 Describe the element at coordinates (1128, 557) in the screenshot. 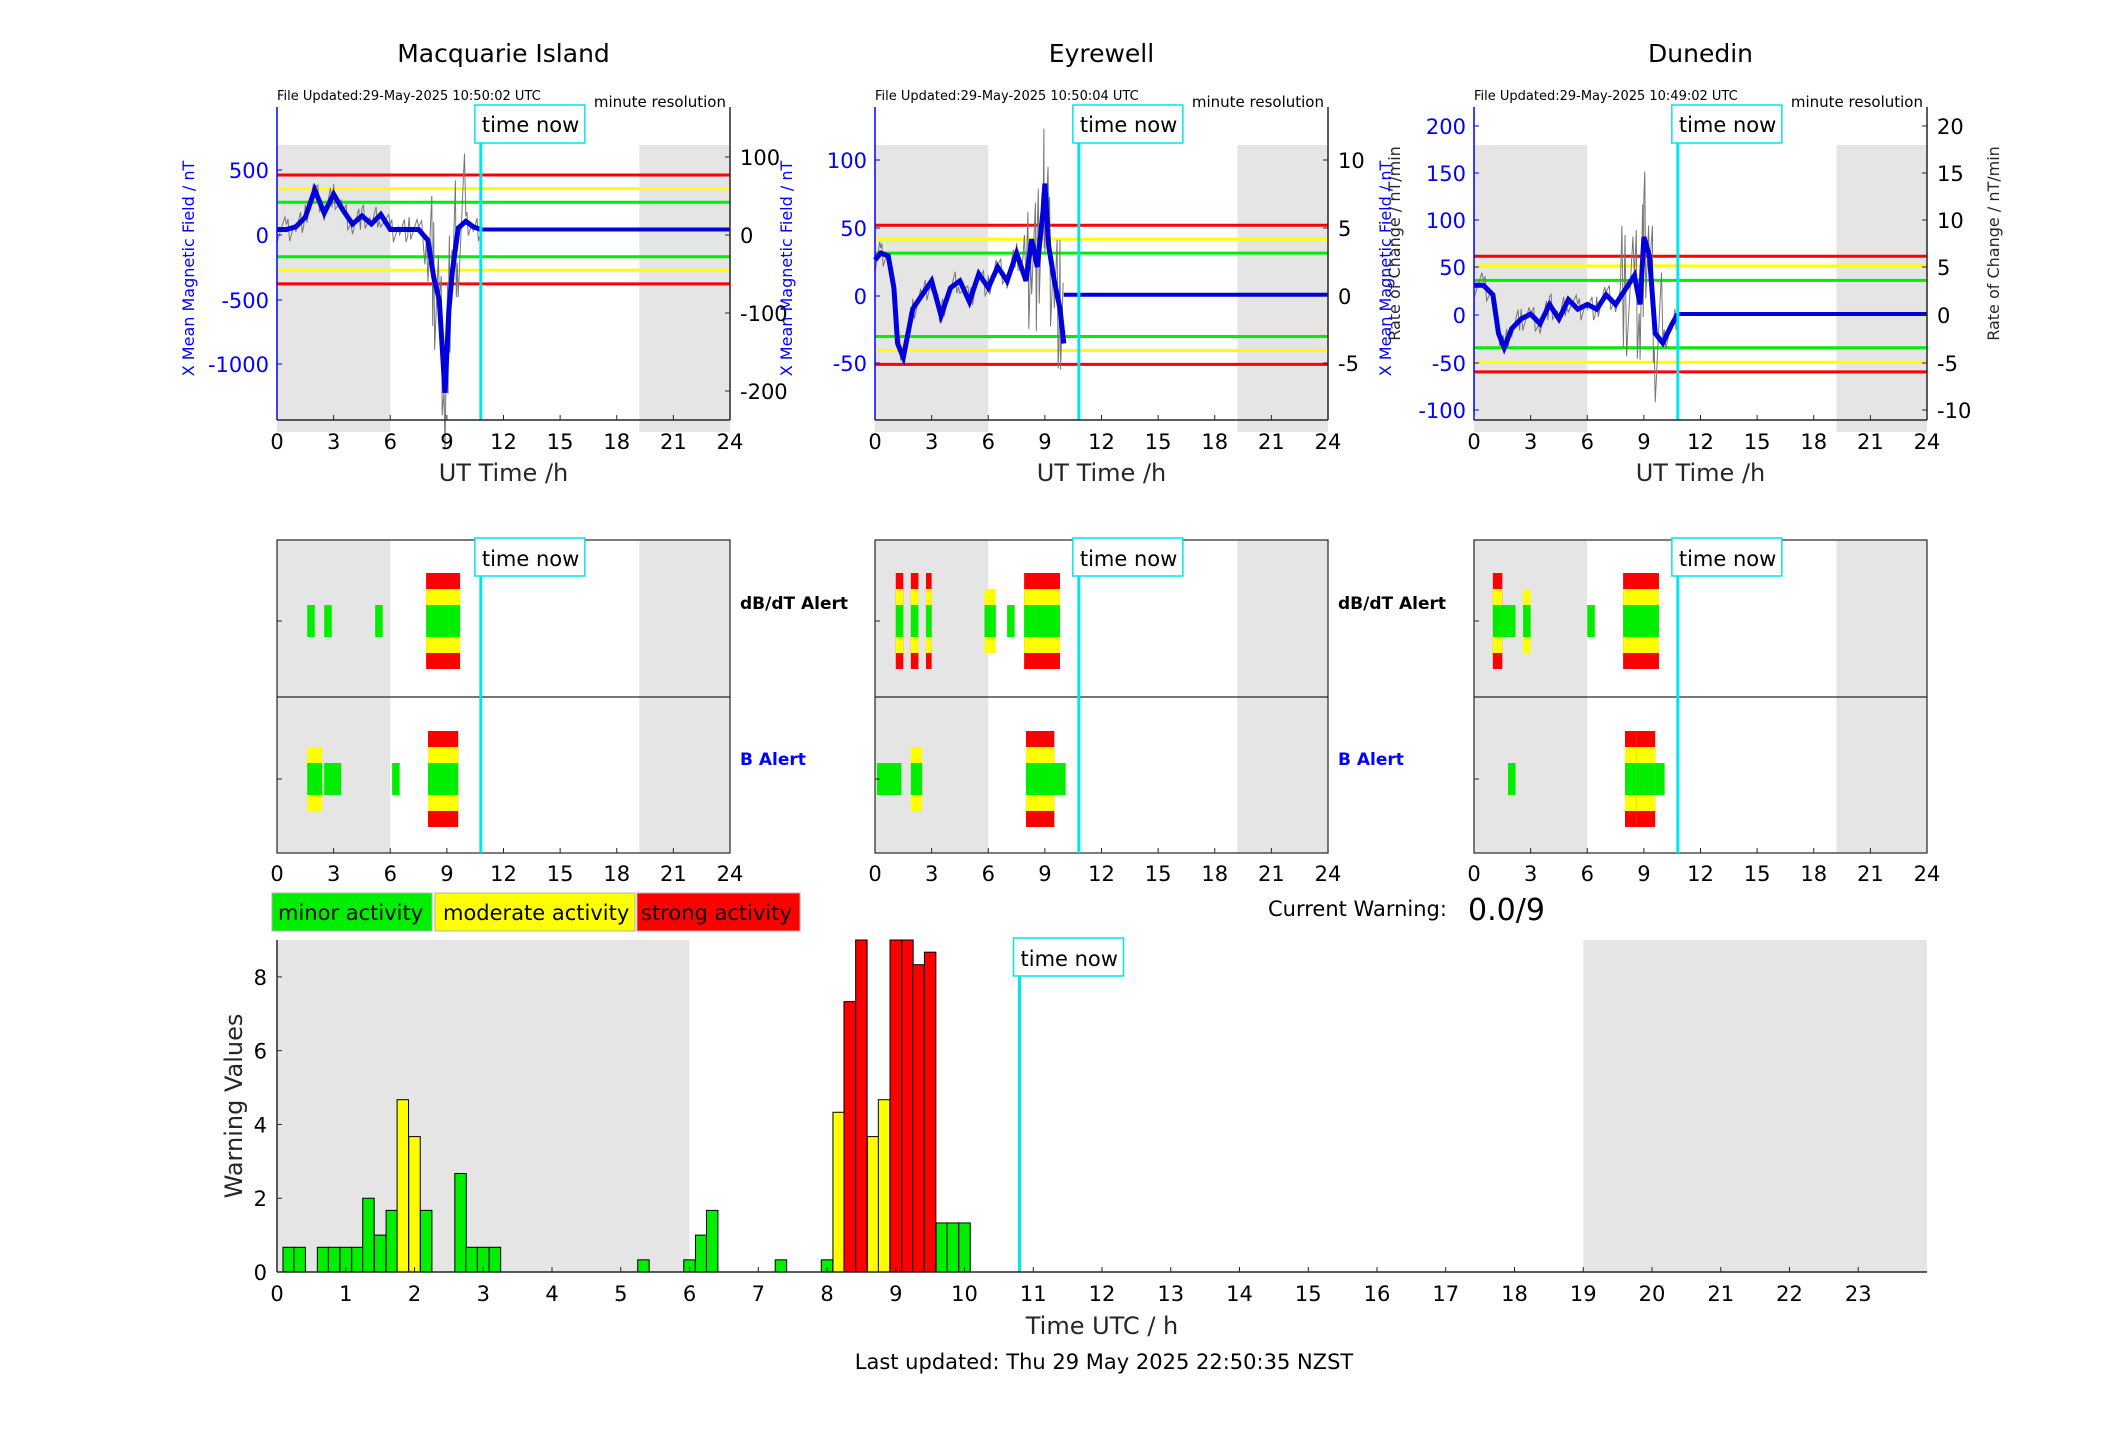

I see `time-now-box` at that location.